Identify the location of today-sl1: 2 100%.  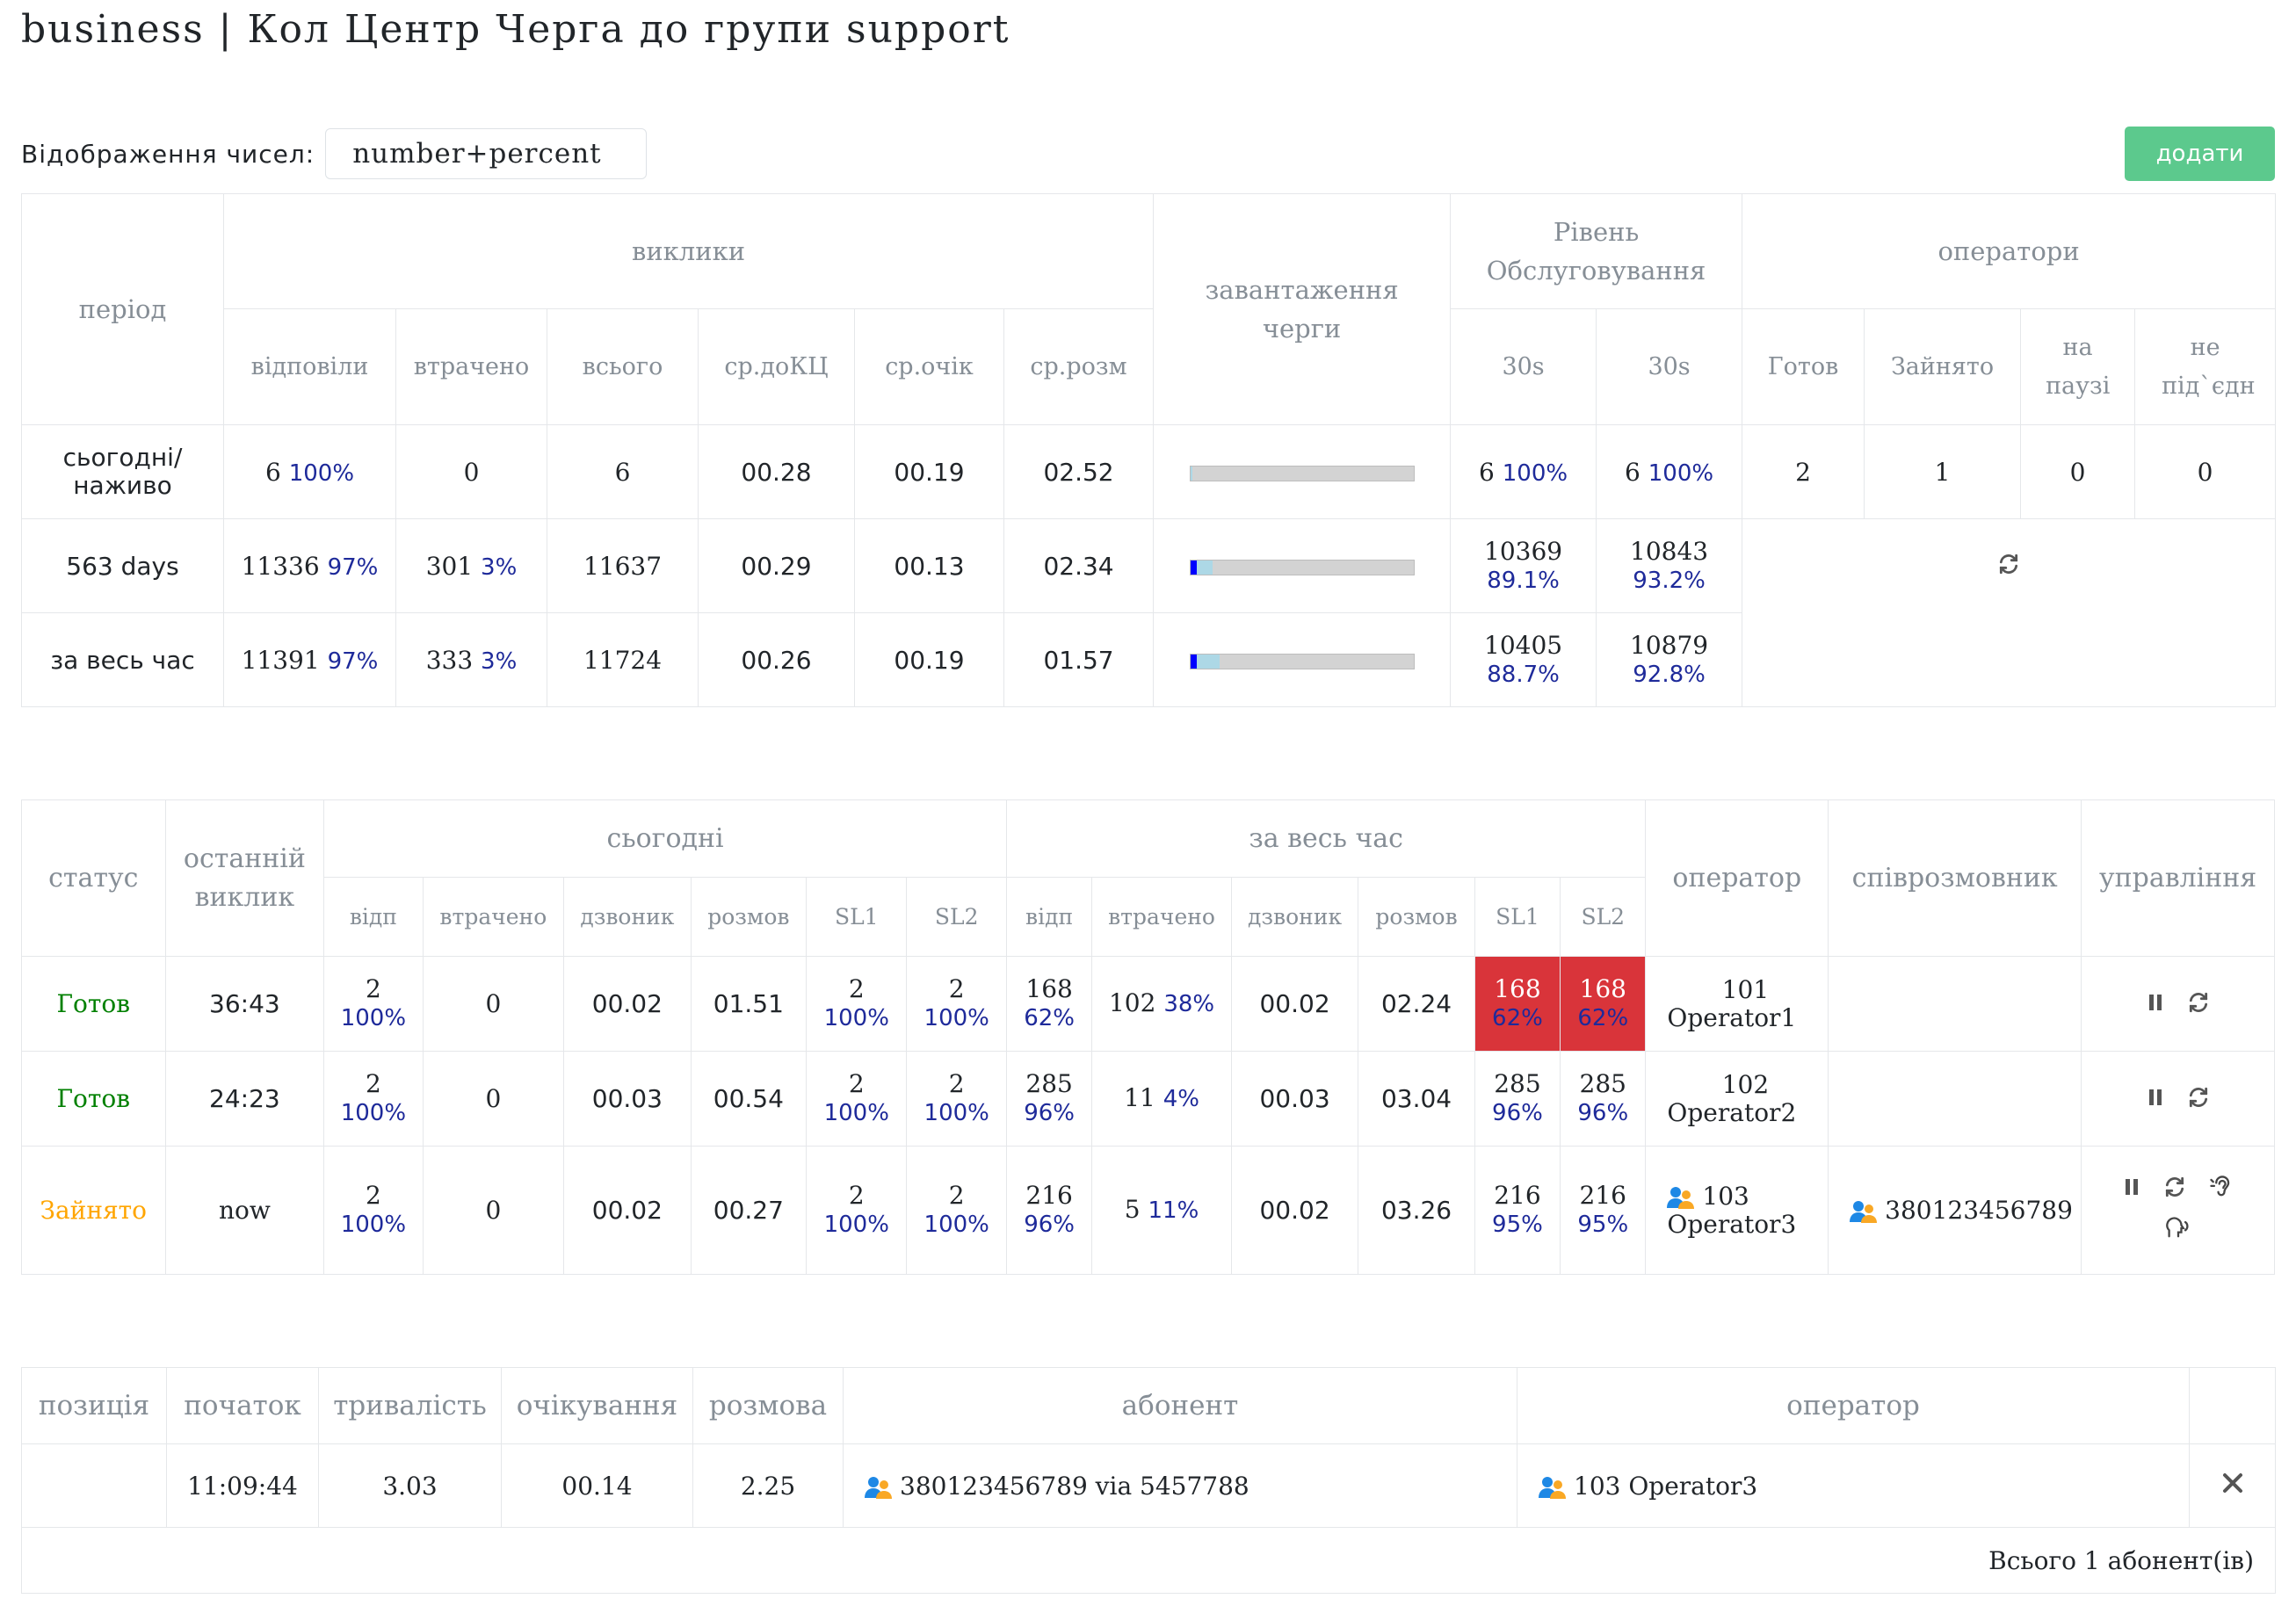
(857, 1210).